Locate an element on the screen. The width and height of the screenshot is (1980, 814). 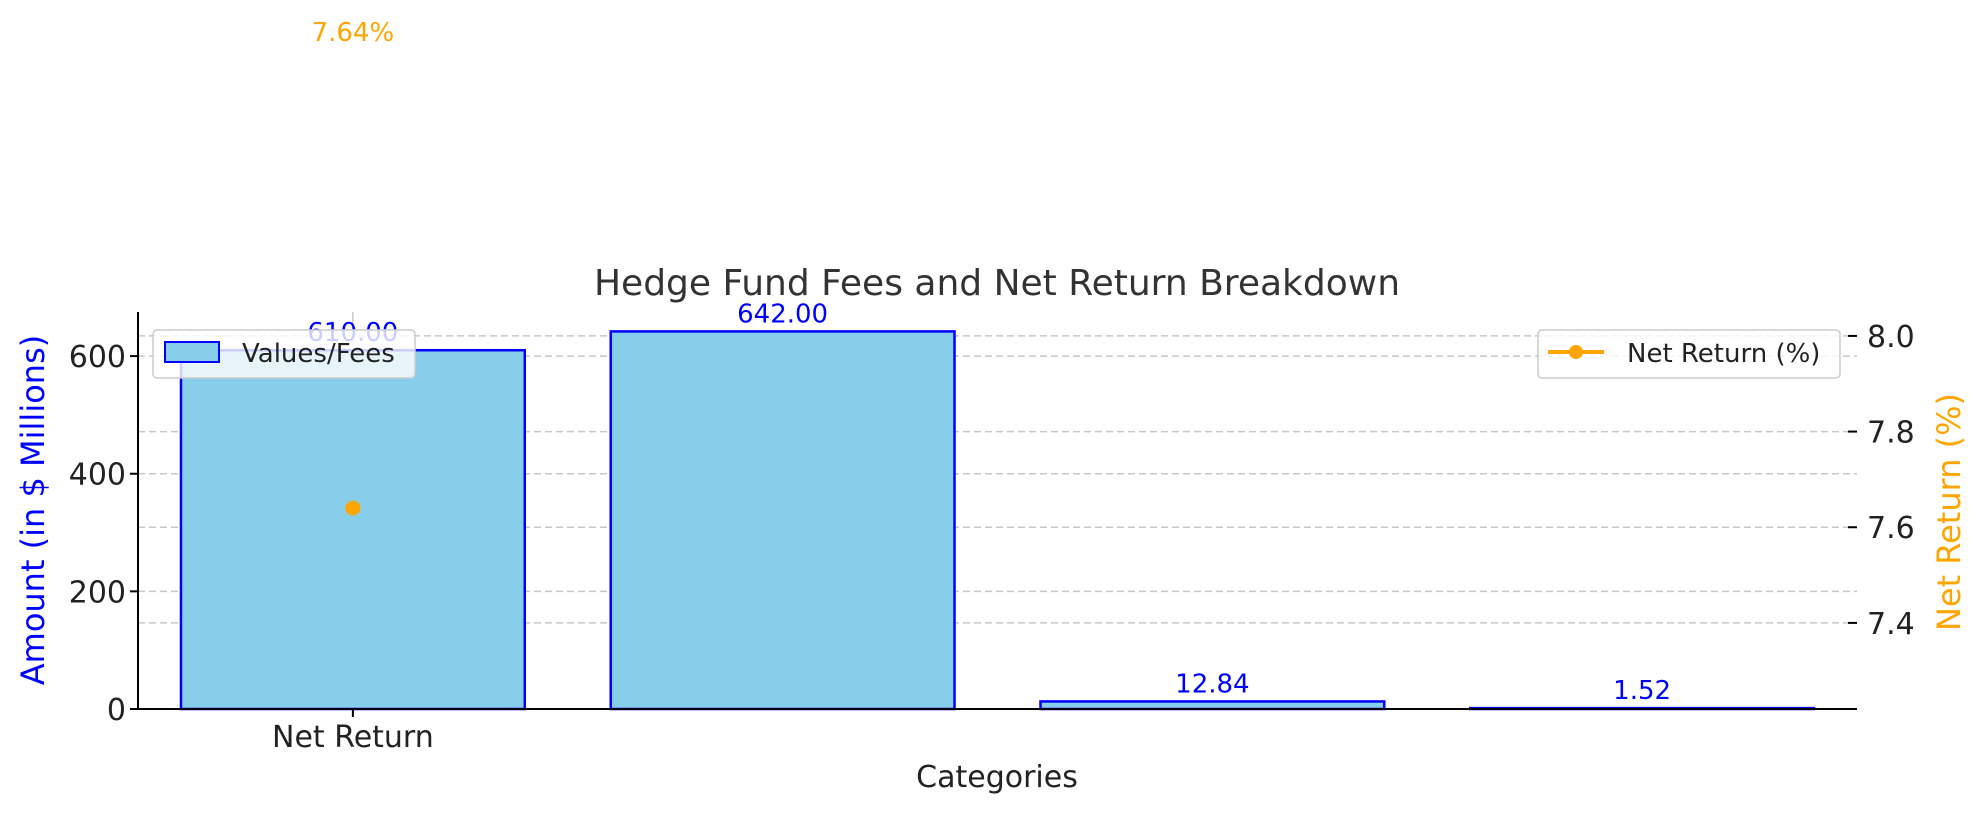
y-axis-label-right: Net Return (%) is located at coordinates (1949, 512).